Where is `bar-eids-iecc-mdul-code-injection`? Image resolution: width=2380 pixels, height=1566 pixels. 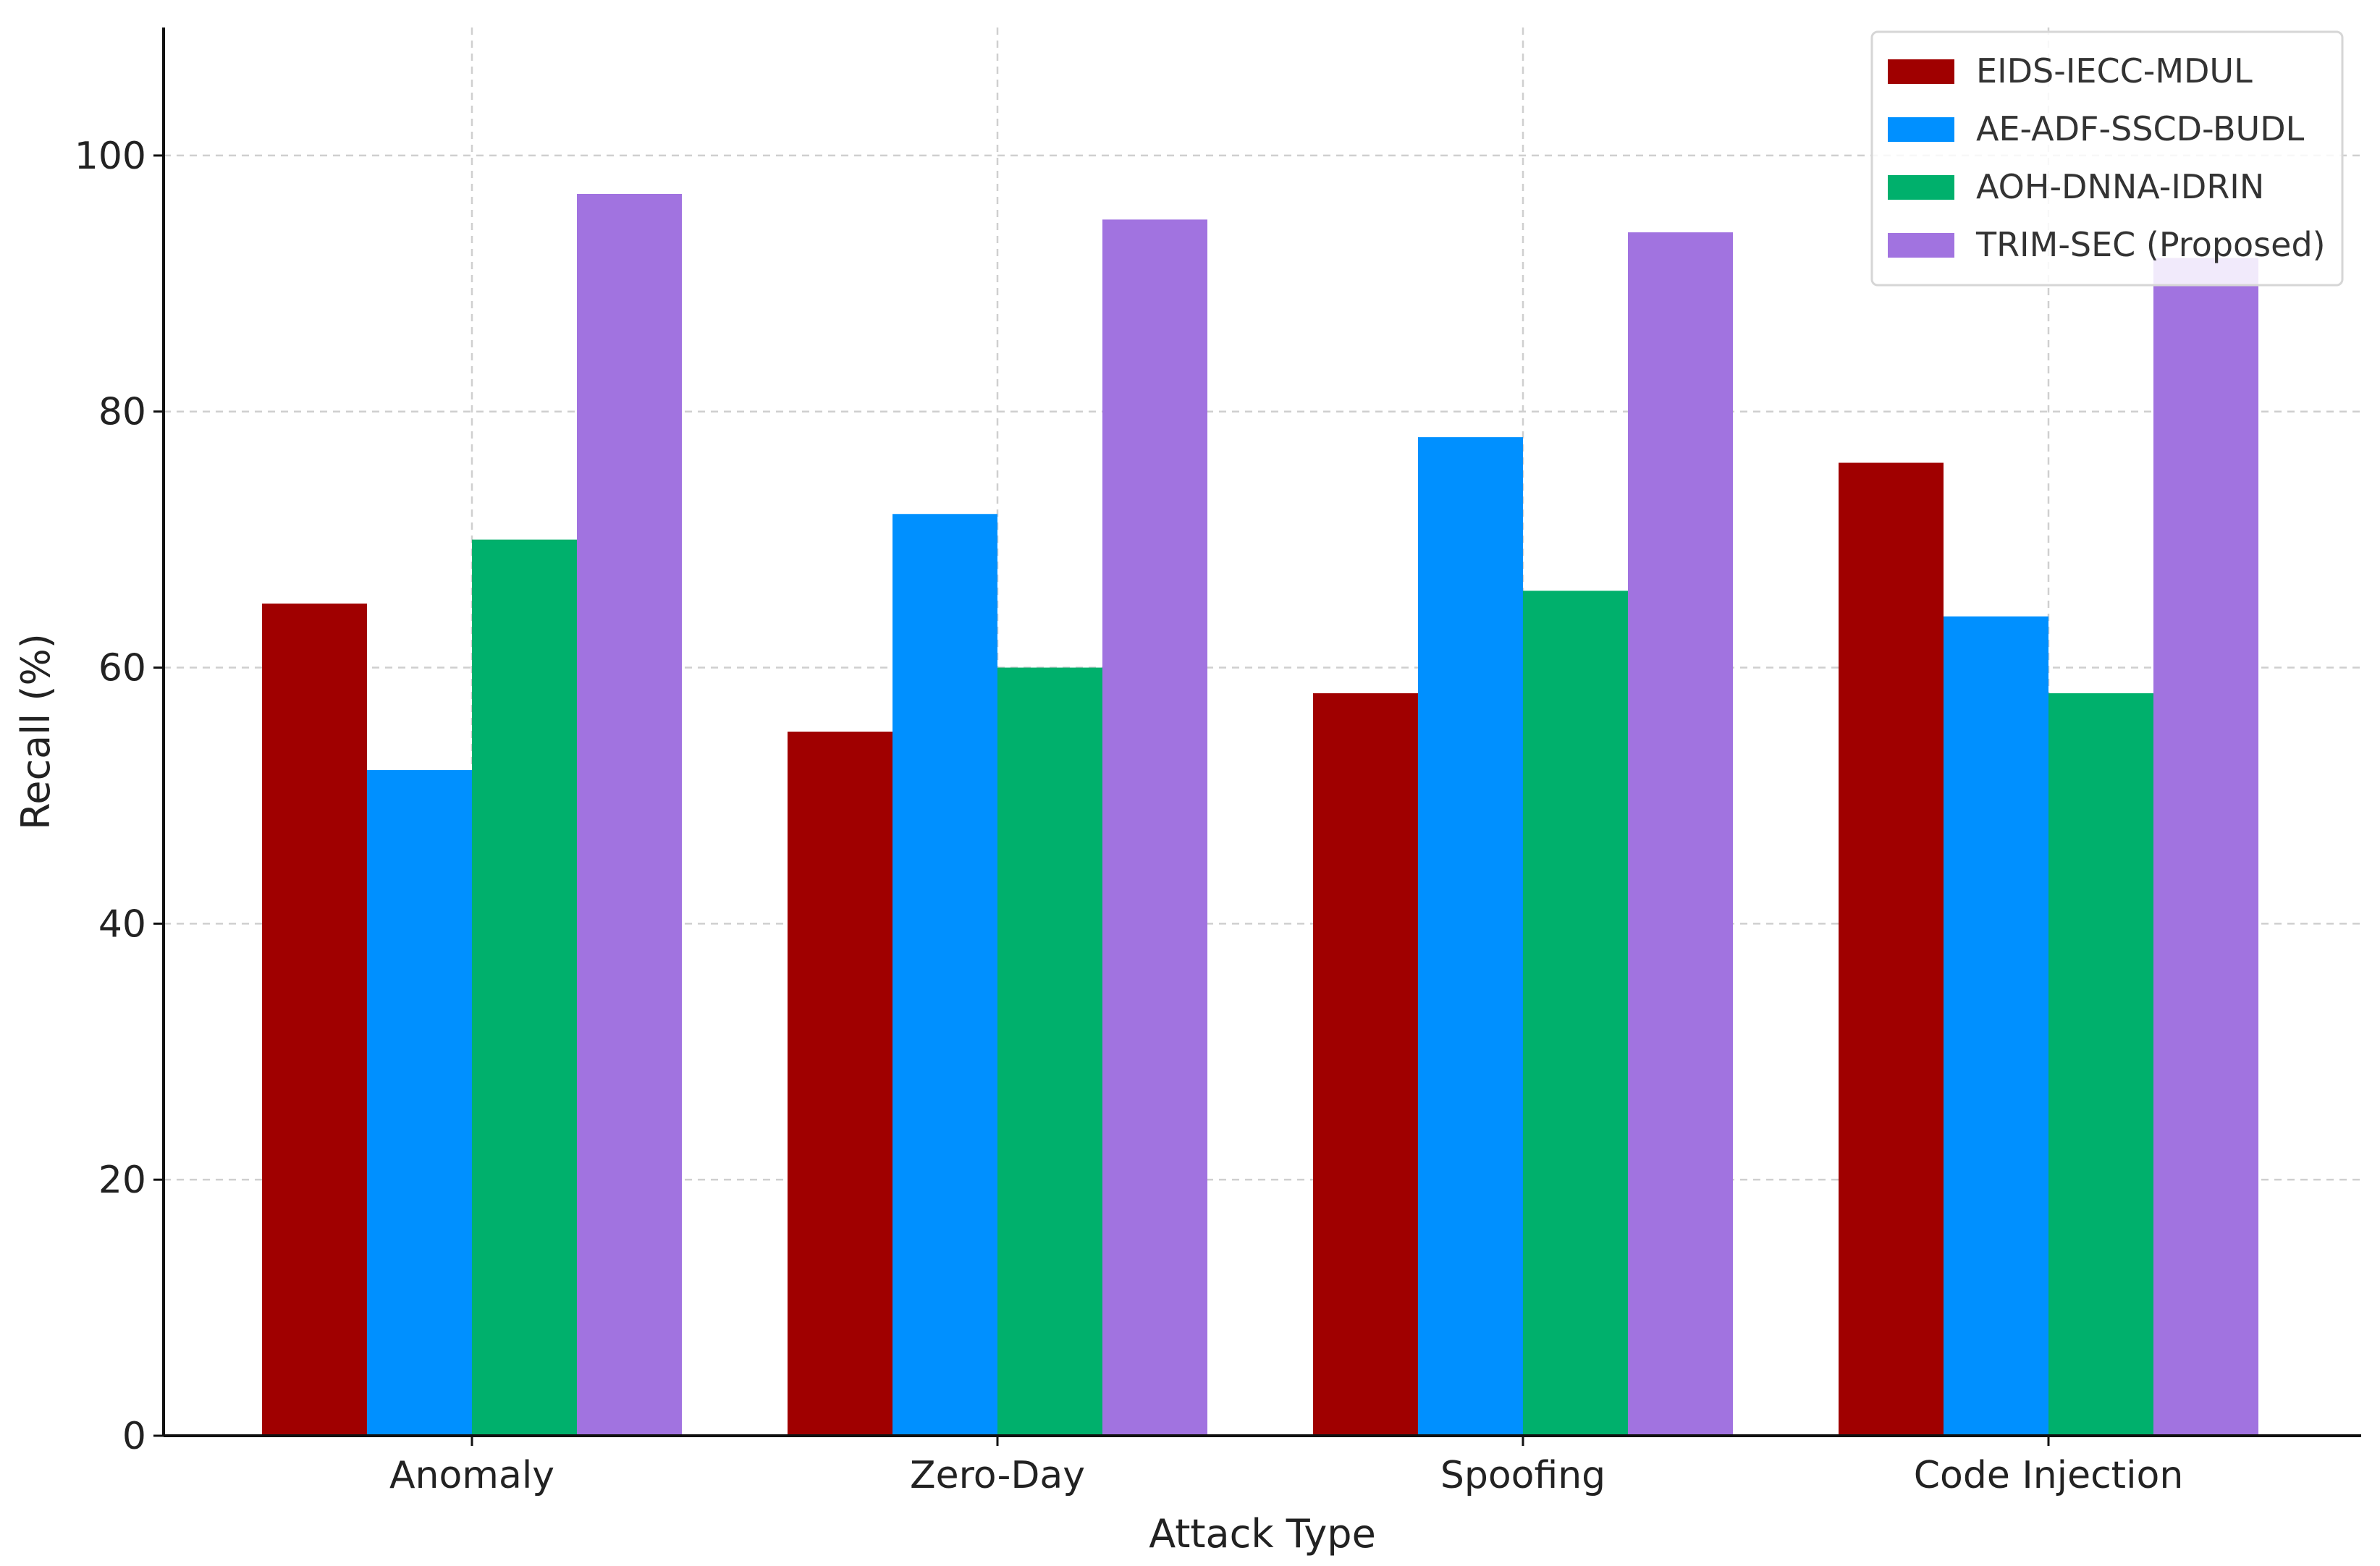 bar-eids-iecc-mdul-code-injection is located at coordinates (1891, 949).